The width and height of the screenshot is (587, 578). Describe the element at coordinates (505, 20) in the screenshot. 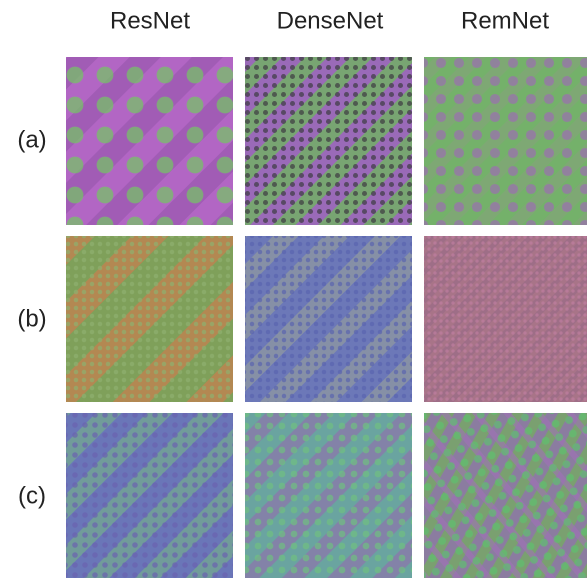

I see `column-header: RemNet` at that location.